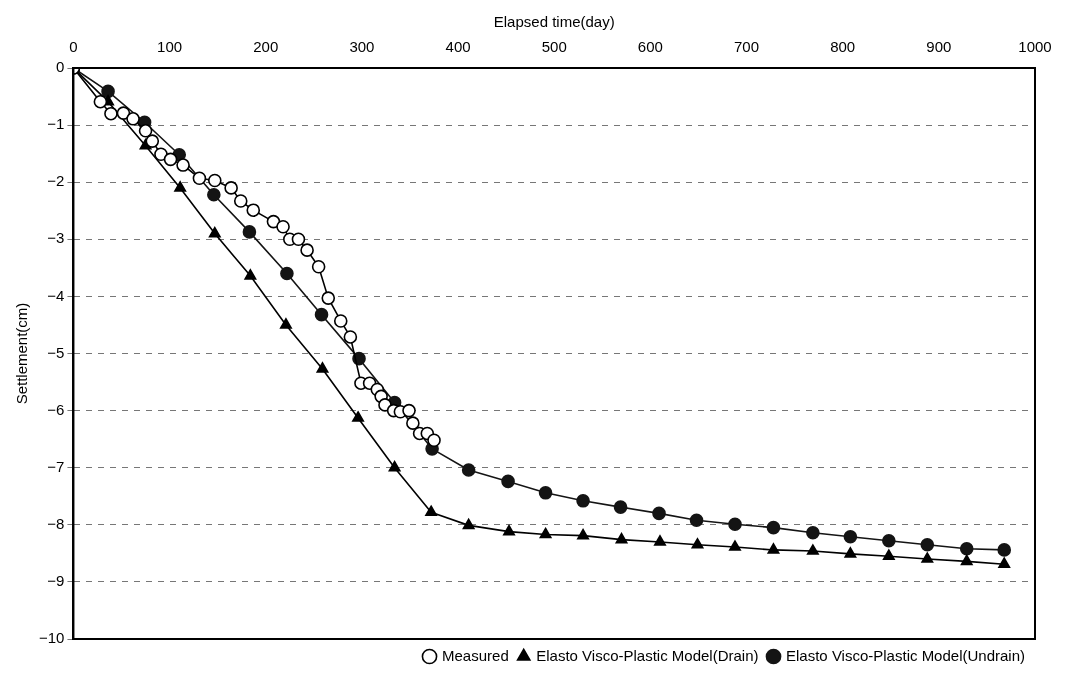  Describe the element at coordinates (843, 47) in the screenshot. I see `x-tick-label: 800` at that location.